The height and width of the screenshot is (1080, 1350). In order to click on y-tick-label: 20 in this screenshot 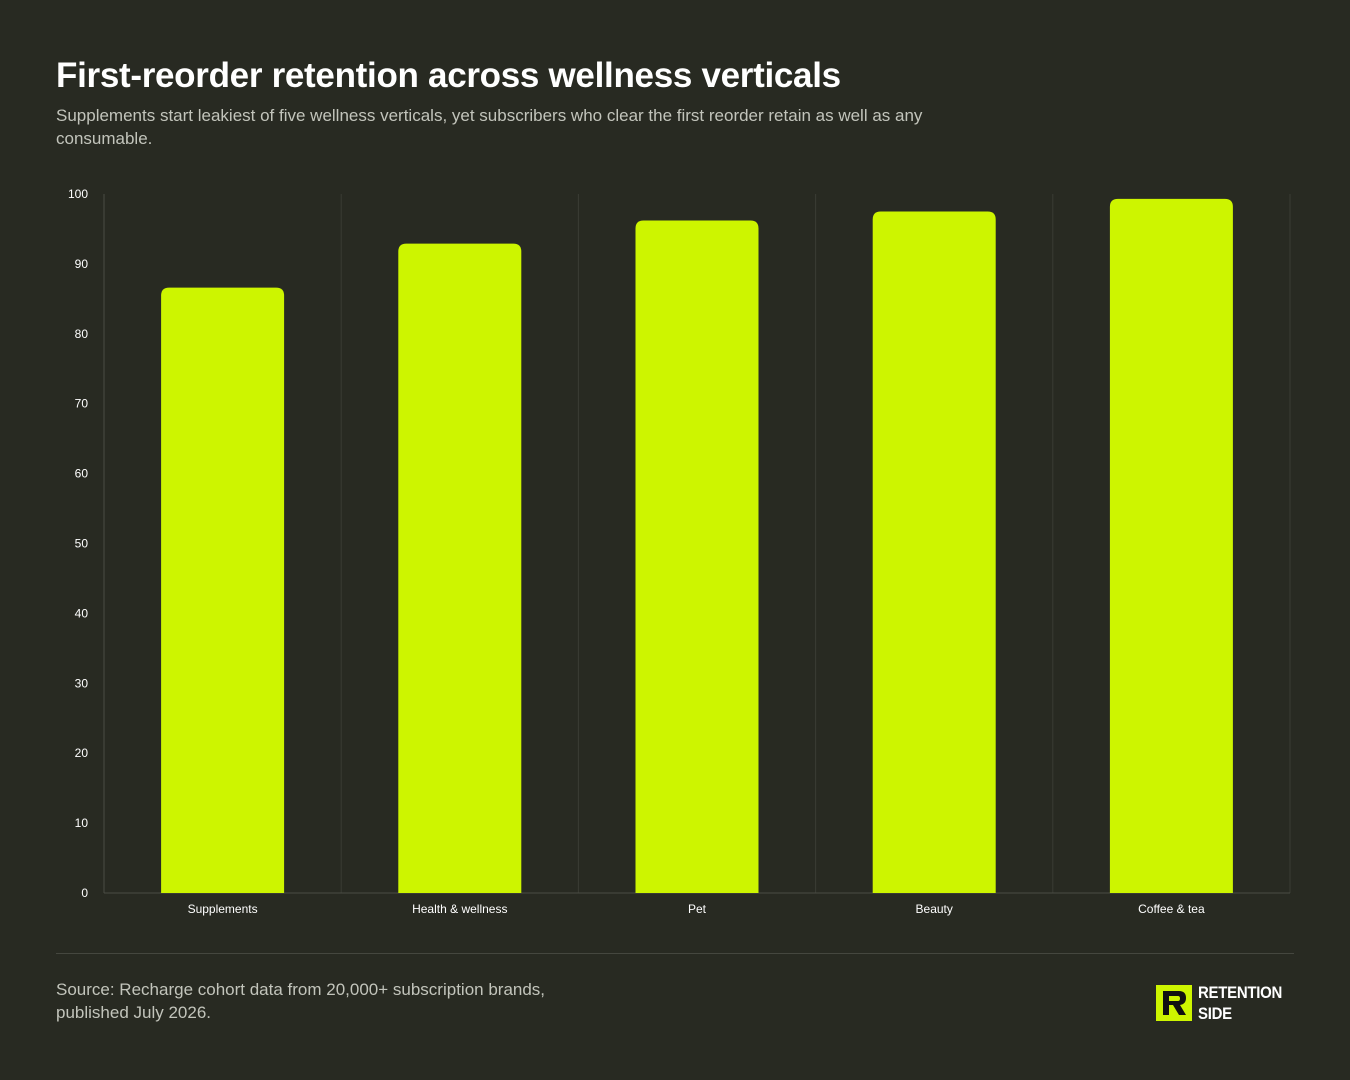, I will do `click(82, 753)`.